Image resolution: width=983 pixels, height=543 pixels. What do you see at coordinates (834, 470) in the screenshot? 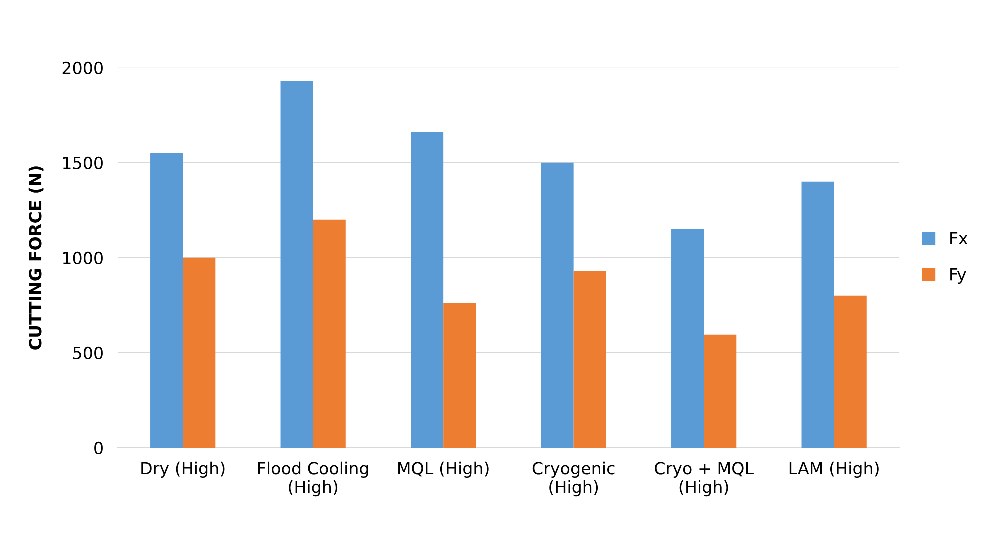
I see `x-tick-label: LAM (High)` at bounding box center [834, 470].